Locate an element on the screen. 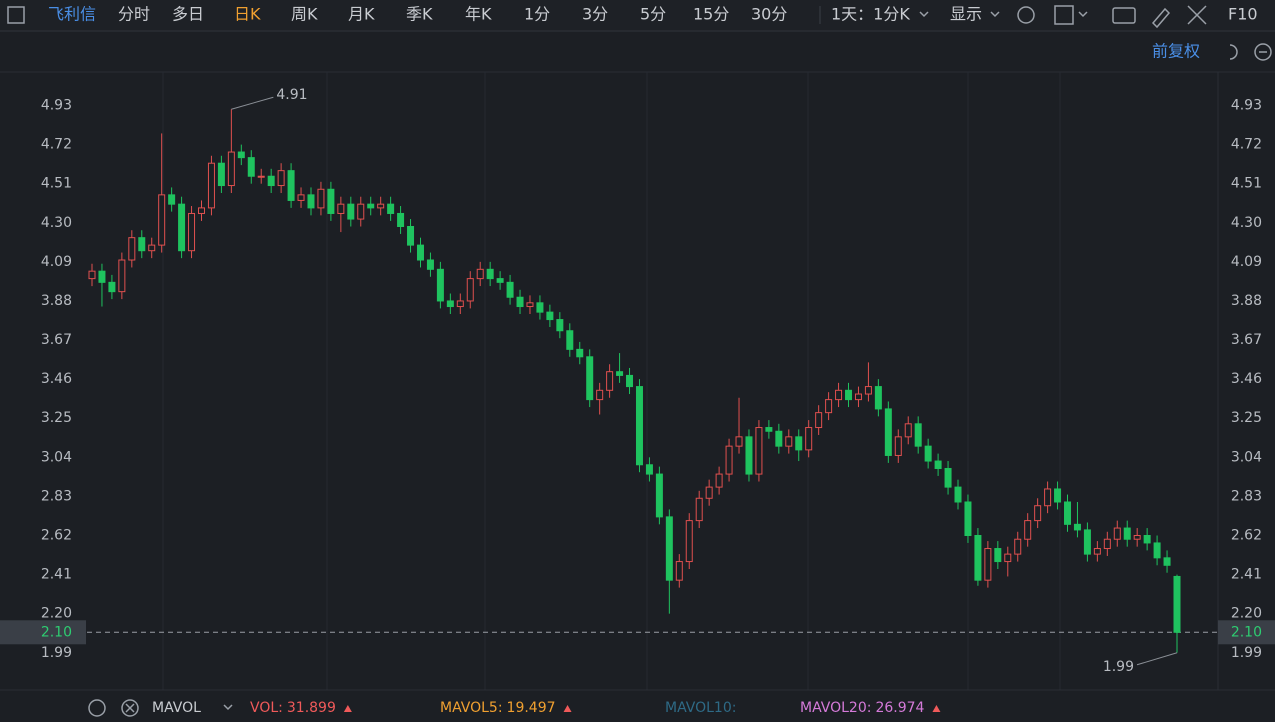  stock-name: 飞利信 is located at coordinates (72, 14).